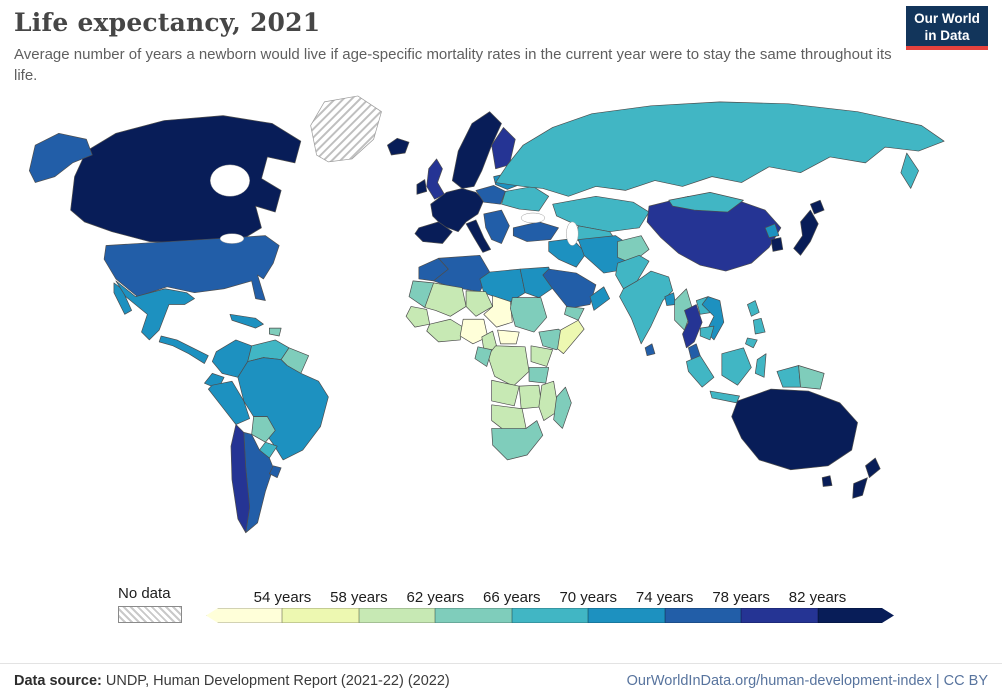 The width and height of the screenshot is (1002, 700). What do you see at coordinates (909, 170) in the screenshot?
I see `country-russia-kamchatka` at bounding box center [909, 170].